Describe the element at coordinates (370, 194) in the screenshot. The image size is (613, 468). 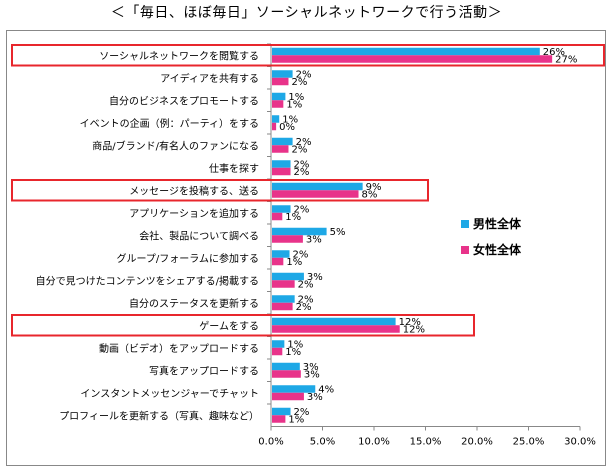
I see `data-label: 8%` at that location.